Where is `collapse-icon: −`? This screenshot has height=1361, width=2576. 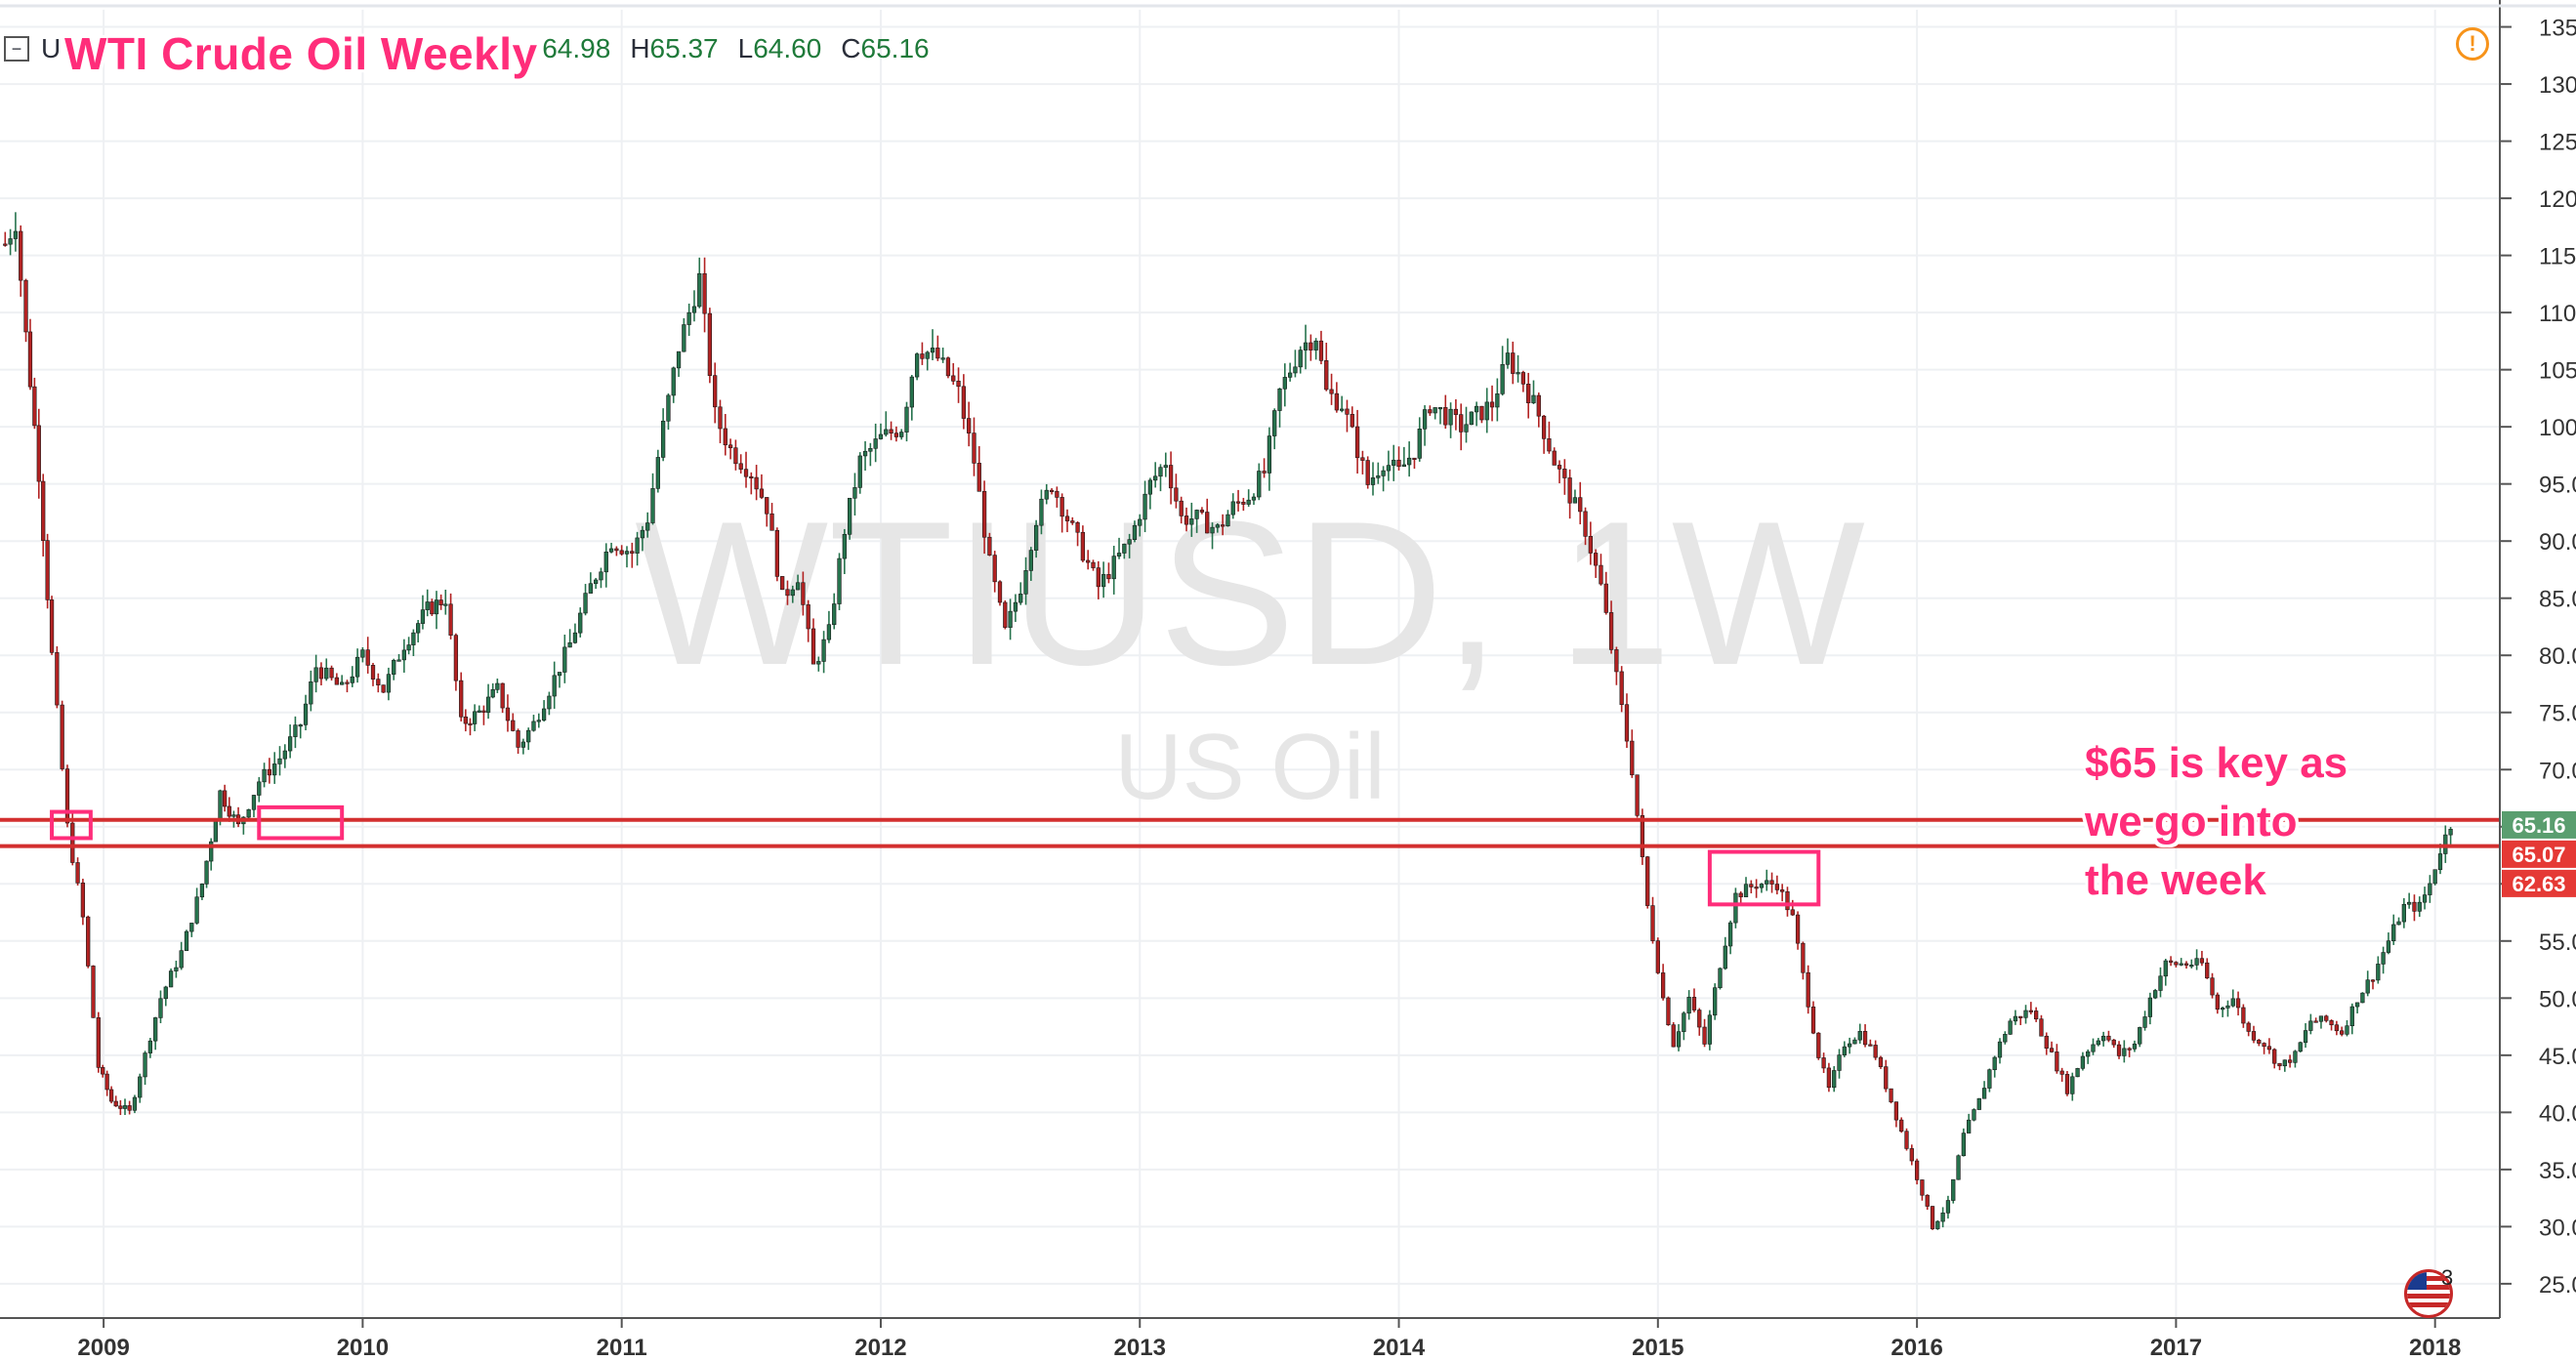
collapse-icon: − is located at coordinates (16, 49).